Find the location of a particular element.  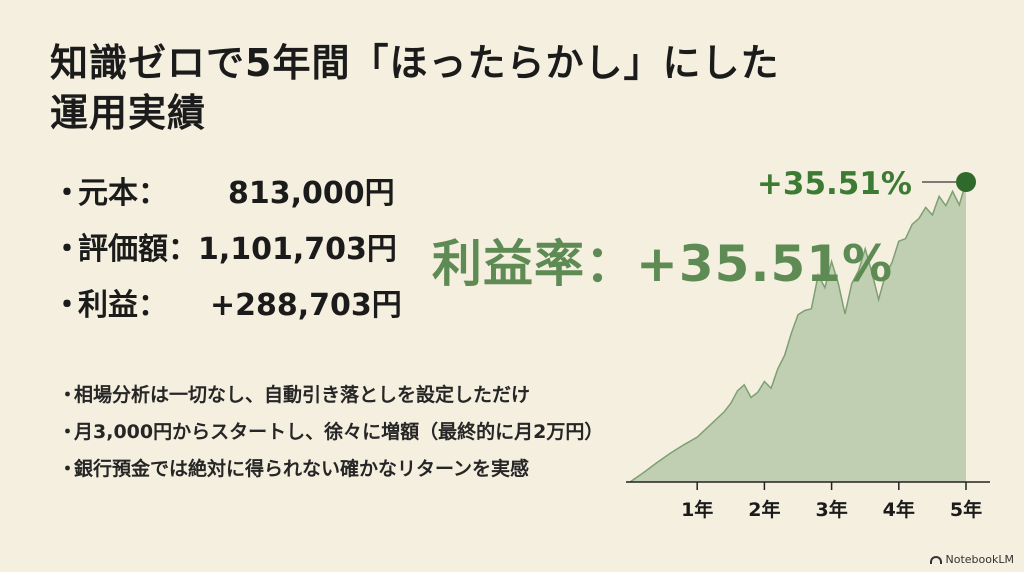

stat-value: 1,101,703円 is located at coordinates (297, 249).